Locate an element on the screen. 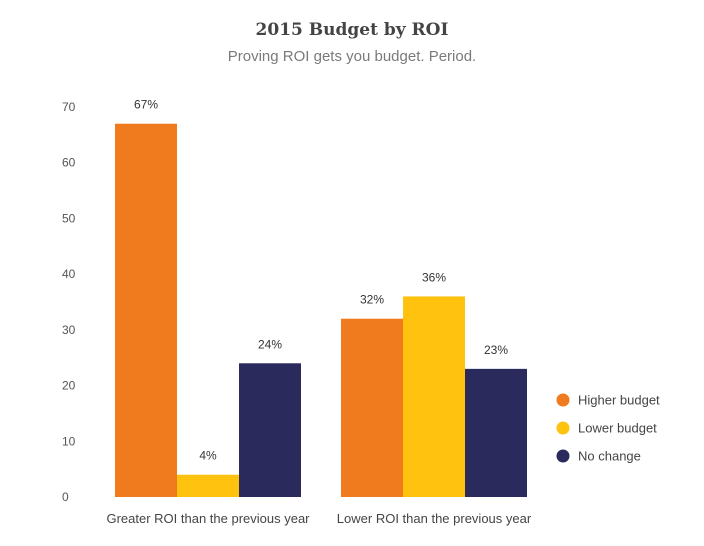 This screenshot has width=704, height=546. y-tick-label: 50 is located at coordinates (69, 218).